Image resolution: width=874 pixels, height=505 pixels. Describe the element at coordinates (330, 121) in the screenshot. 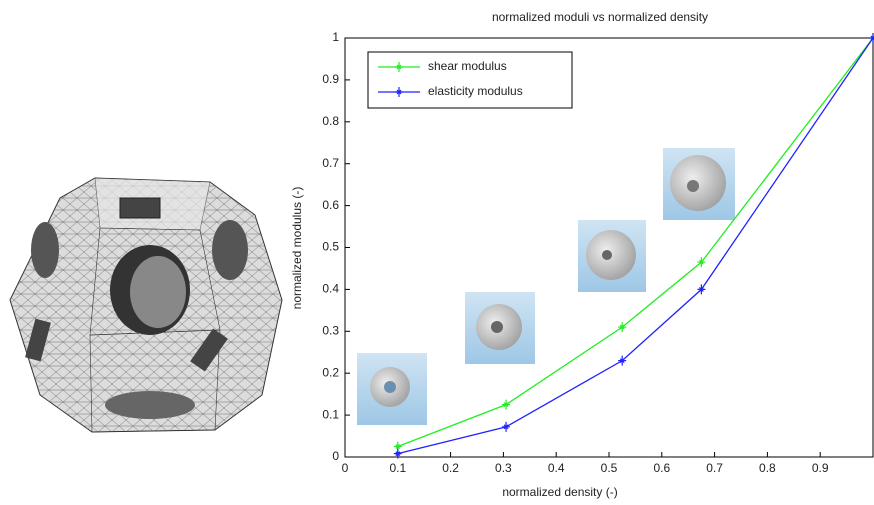

I see `y-tick-label: 0.8` at that location.